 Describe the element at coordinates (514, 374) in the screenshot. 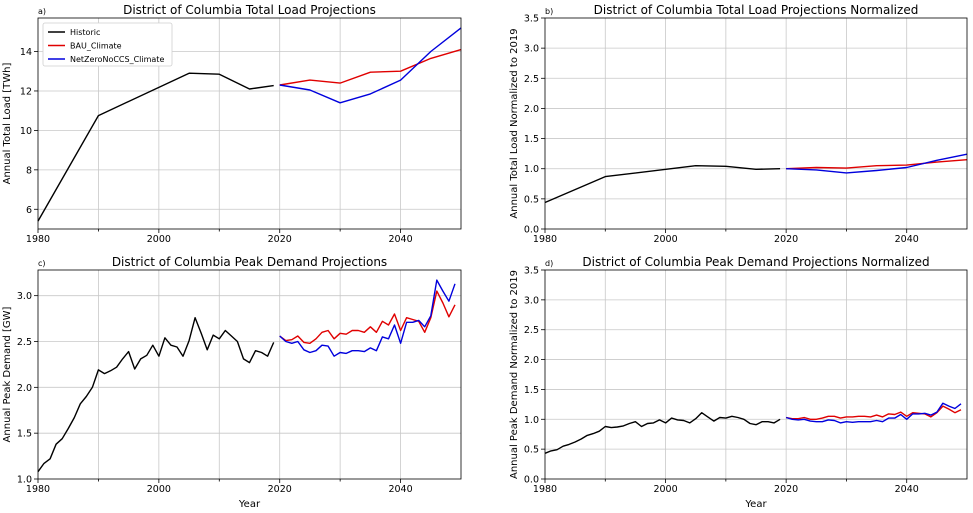

I see `y-axis-label: Annual Peak Demand Normalized to 2019` at that location.